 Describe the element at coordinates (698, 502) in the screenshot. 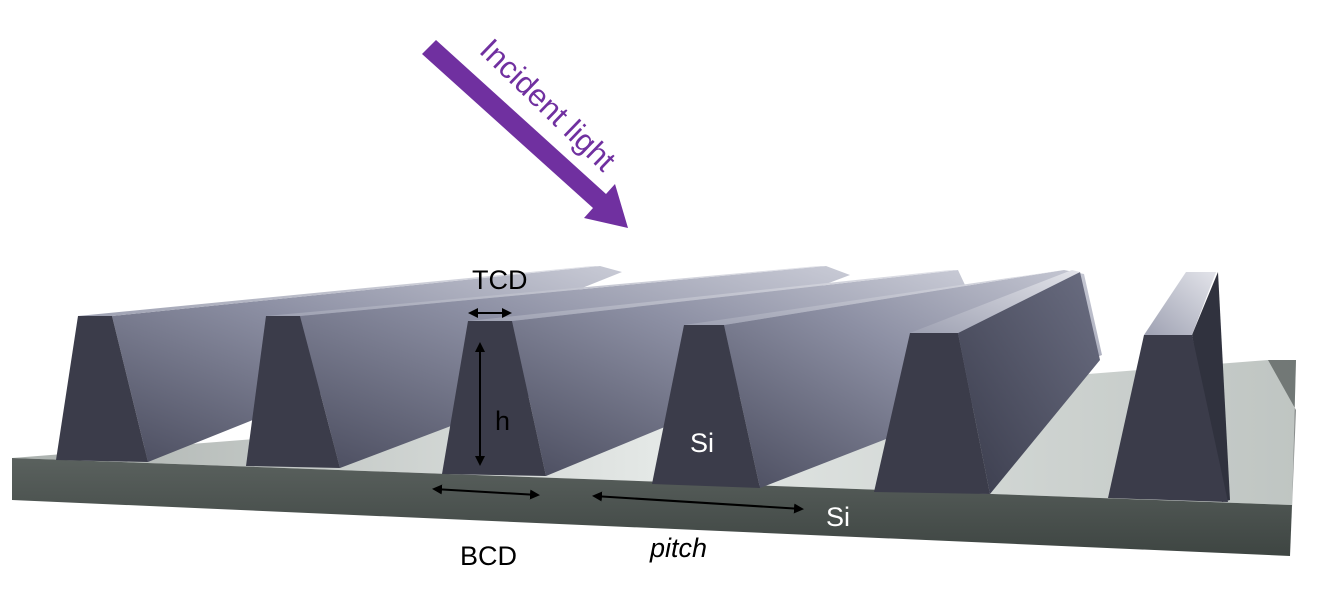

I see `pitch-arrow` at that location.